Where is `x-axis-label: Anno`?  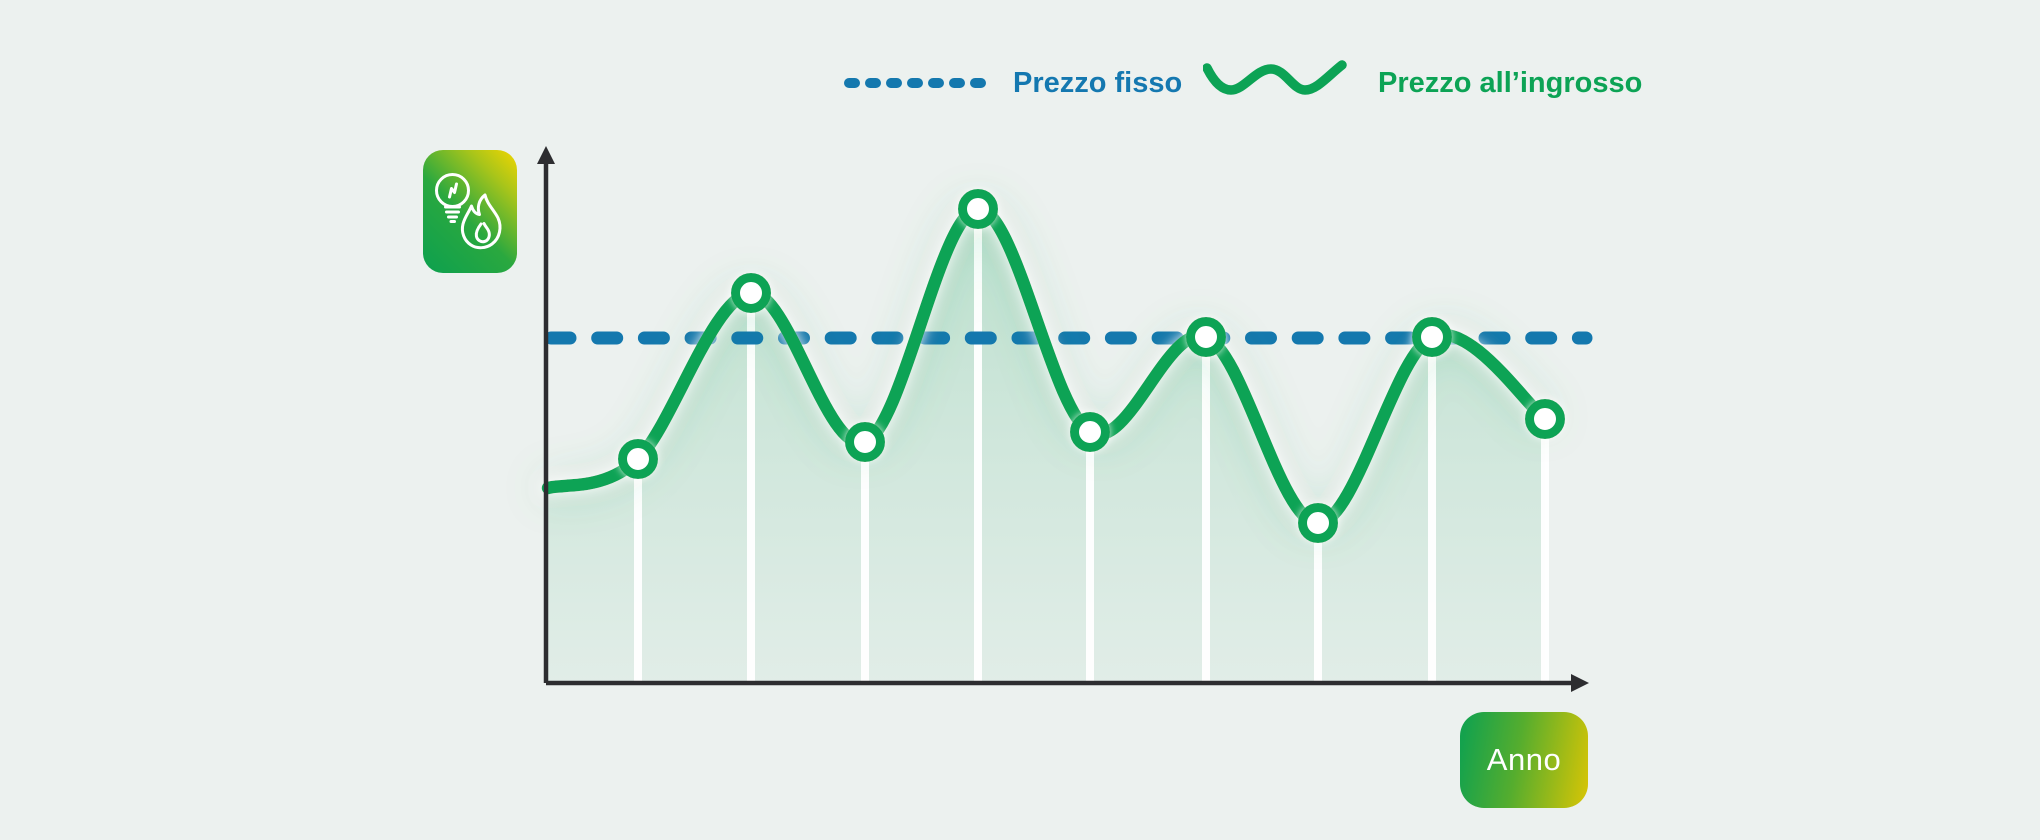 x-axis-label: Anno is located at coordinates (1524, 759).